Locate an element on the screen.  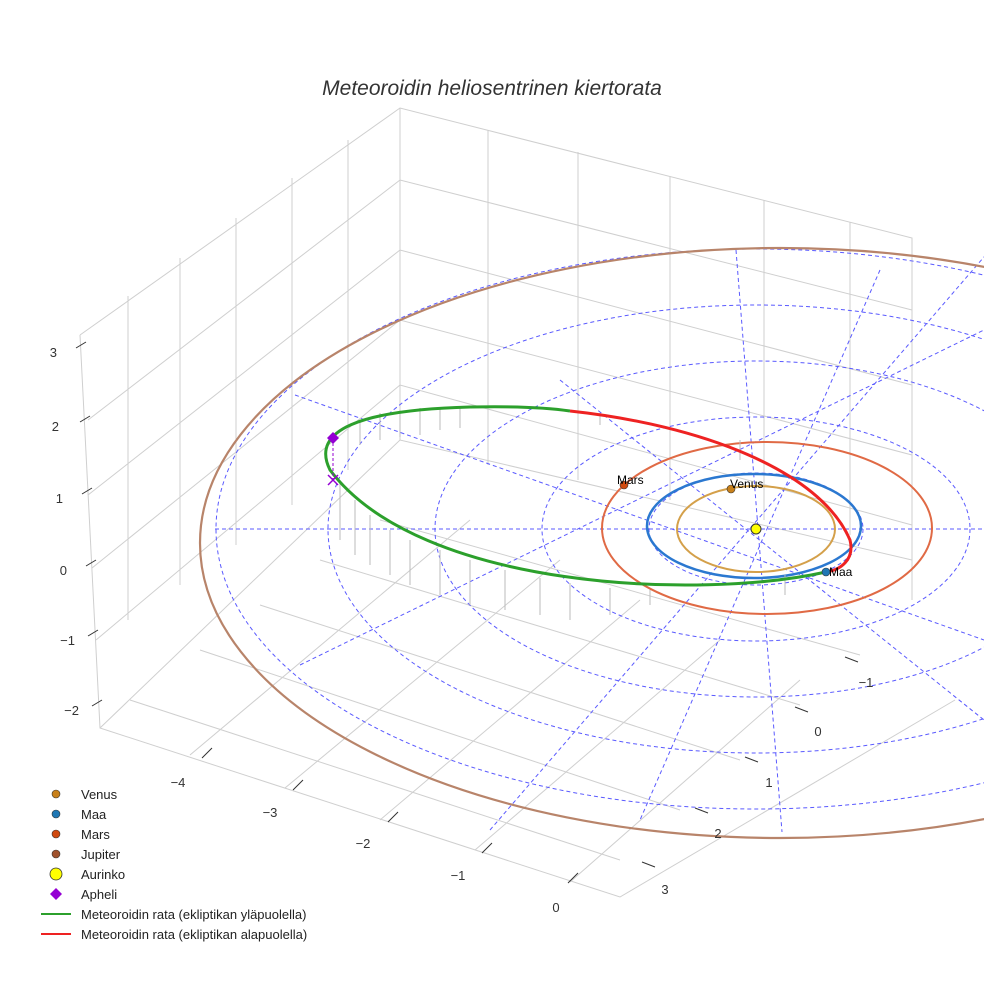
meteoroid-orbit-above is located at coordinates (575, 496).